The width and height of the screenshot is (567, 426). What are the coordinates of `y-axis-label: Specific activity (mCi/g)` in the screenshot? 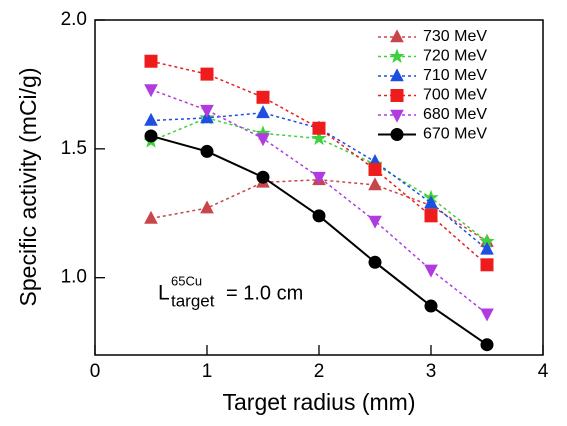 It's located at (28, 187).